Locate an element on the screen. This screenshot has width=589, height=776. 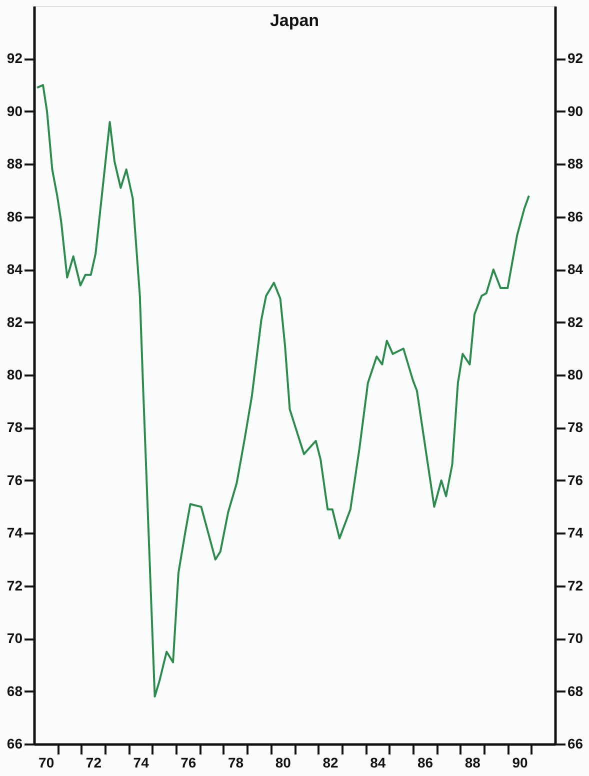
y-tick-label: 88 is located at coordinates (14, 164).